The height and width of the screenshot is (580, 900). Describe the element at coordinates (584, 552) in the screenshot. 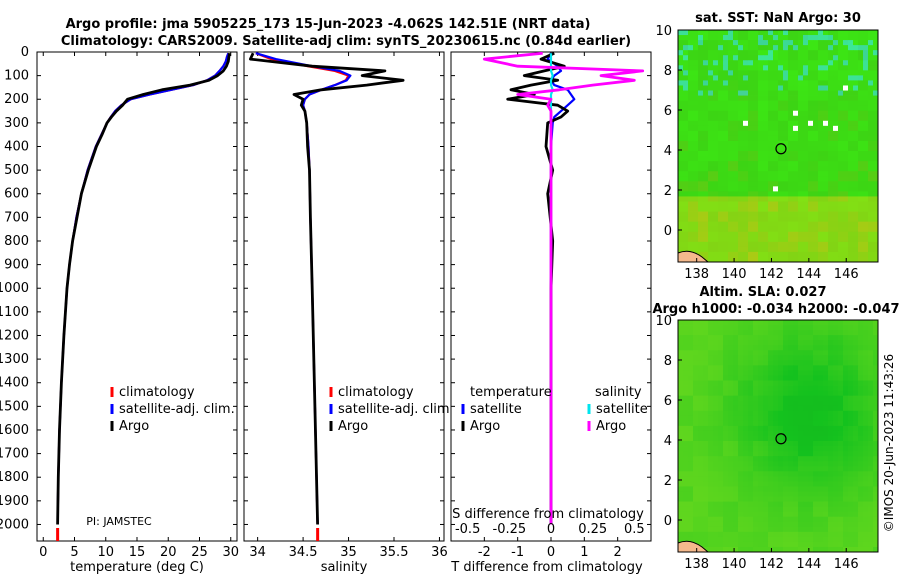

I see `x-tick-label: 1` at that location.